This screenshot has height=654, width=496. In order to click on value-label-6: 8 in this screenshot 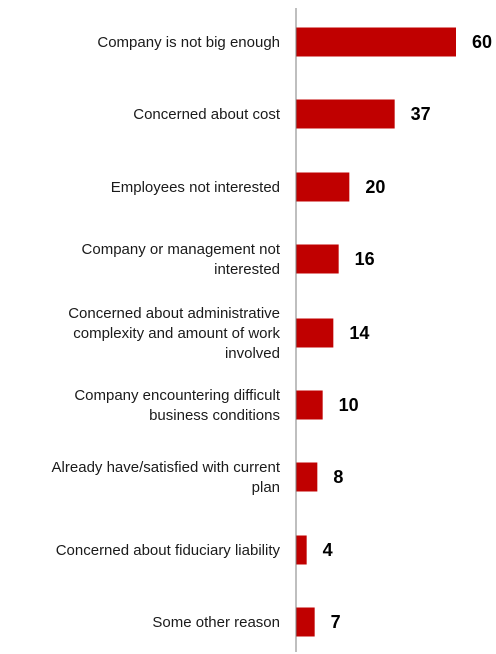, I will do `click(338, 477)`.